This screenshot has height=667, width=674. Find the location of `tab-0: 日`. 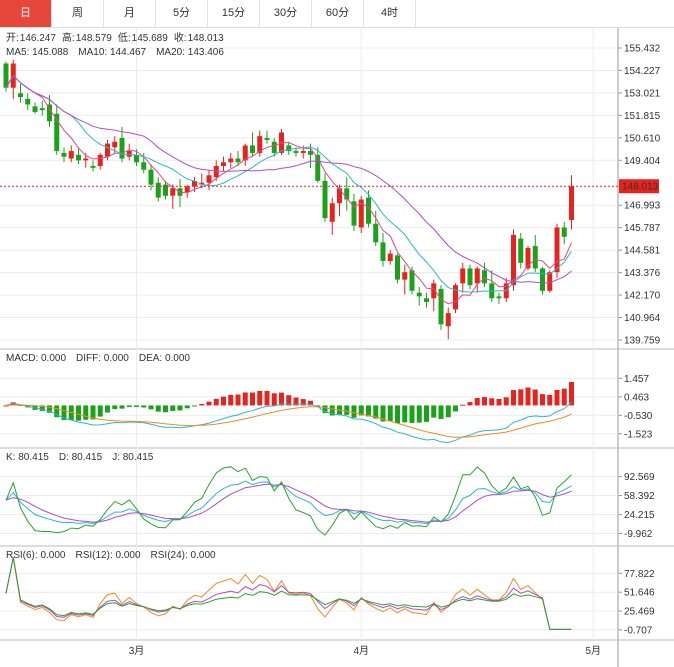

tab-0: 日 is located at coordinates (26, 13).